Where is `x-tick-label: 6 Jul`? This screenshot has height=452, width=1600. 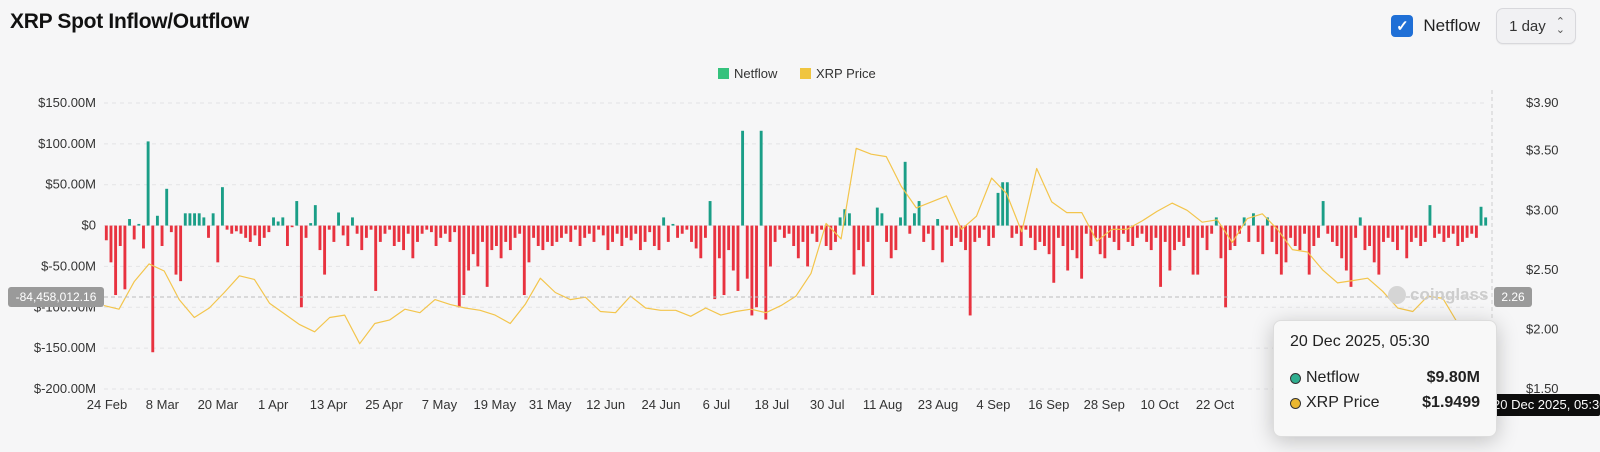 x-tick-label: 6 Jul is located at coordinates (717, 404).